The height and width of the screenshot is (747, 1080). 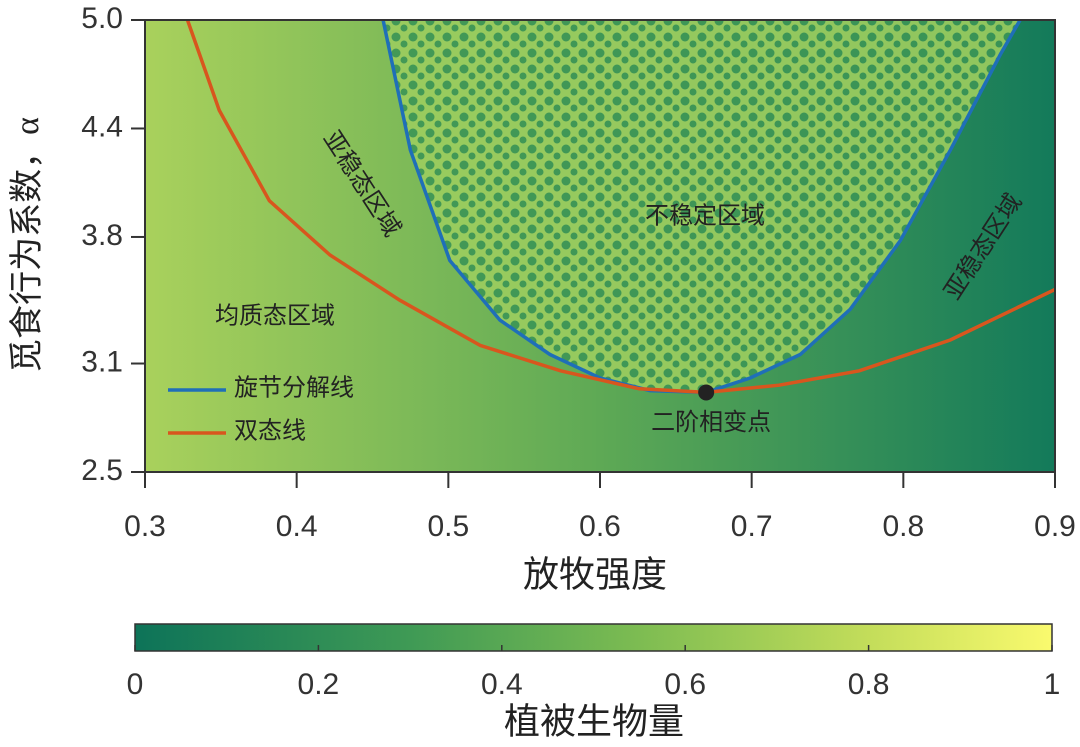 What do you see at coordinates (903, 526) in the screenshot?
I see `x-tick-label: 0.8` at bounding box center [903, 526].